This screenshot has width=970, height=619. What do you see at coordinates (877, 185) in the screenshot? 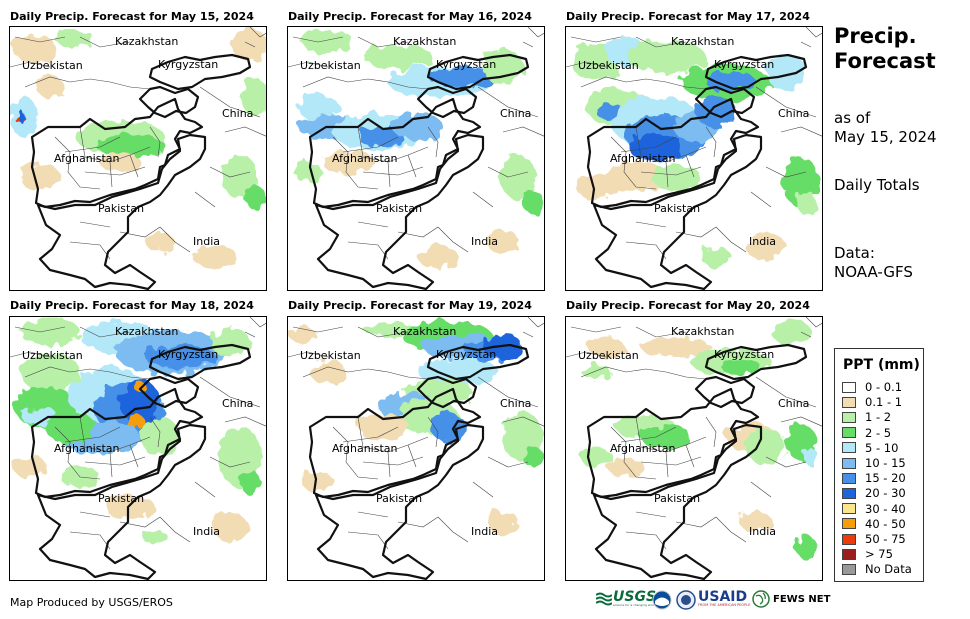
I see `sidebar-totals: Daily Totals` at bounding box center [877, 185].